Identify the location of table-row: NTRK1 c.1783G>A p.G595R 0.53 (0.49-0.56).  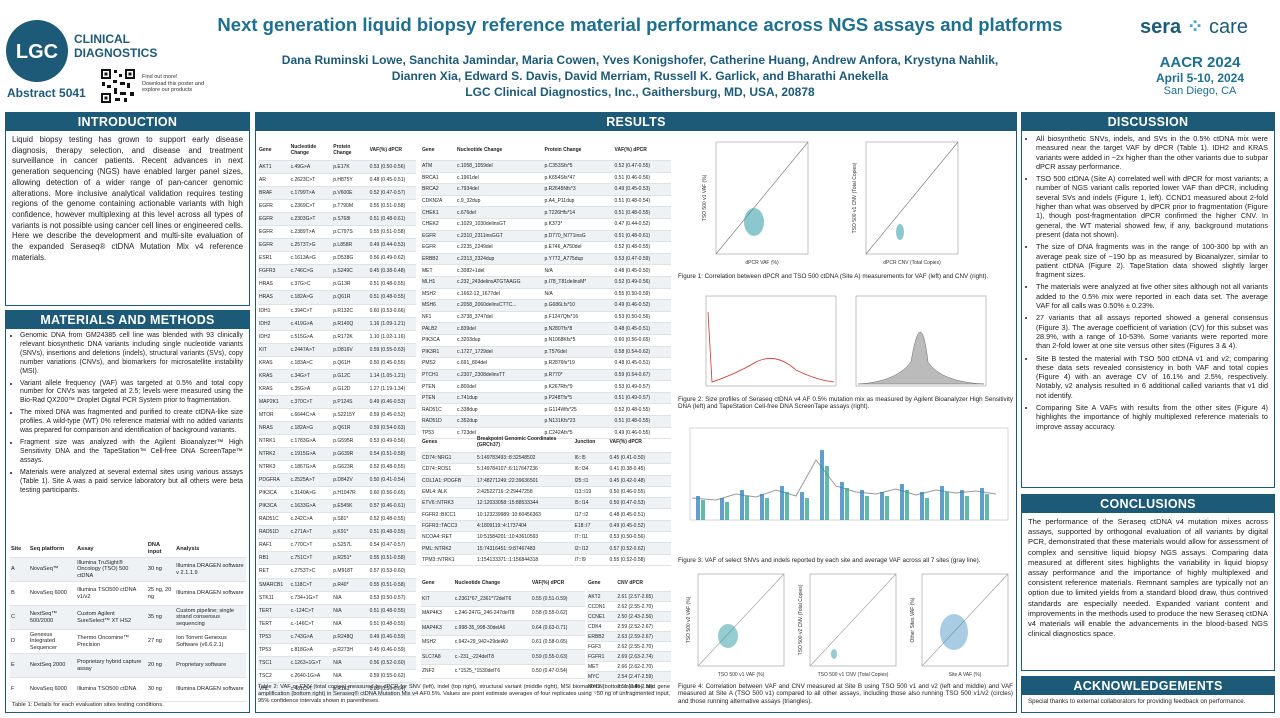
(337, 441).